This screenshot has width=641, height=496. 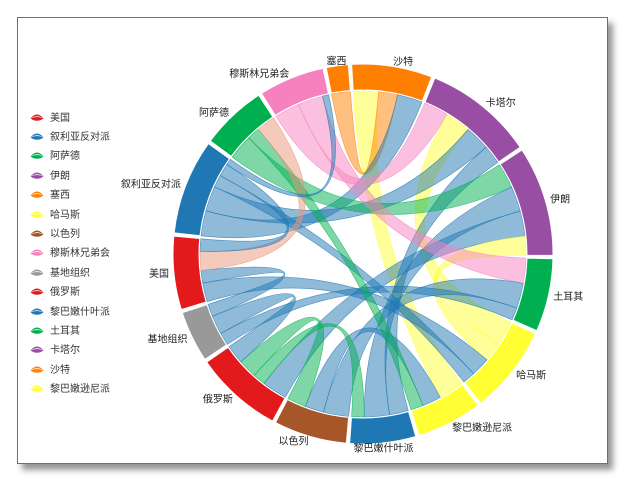 What do you see at coordinates (65, 331) in the screenshot?
I see `legend-label: 土耳其` at bounding box center [65, 331].